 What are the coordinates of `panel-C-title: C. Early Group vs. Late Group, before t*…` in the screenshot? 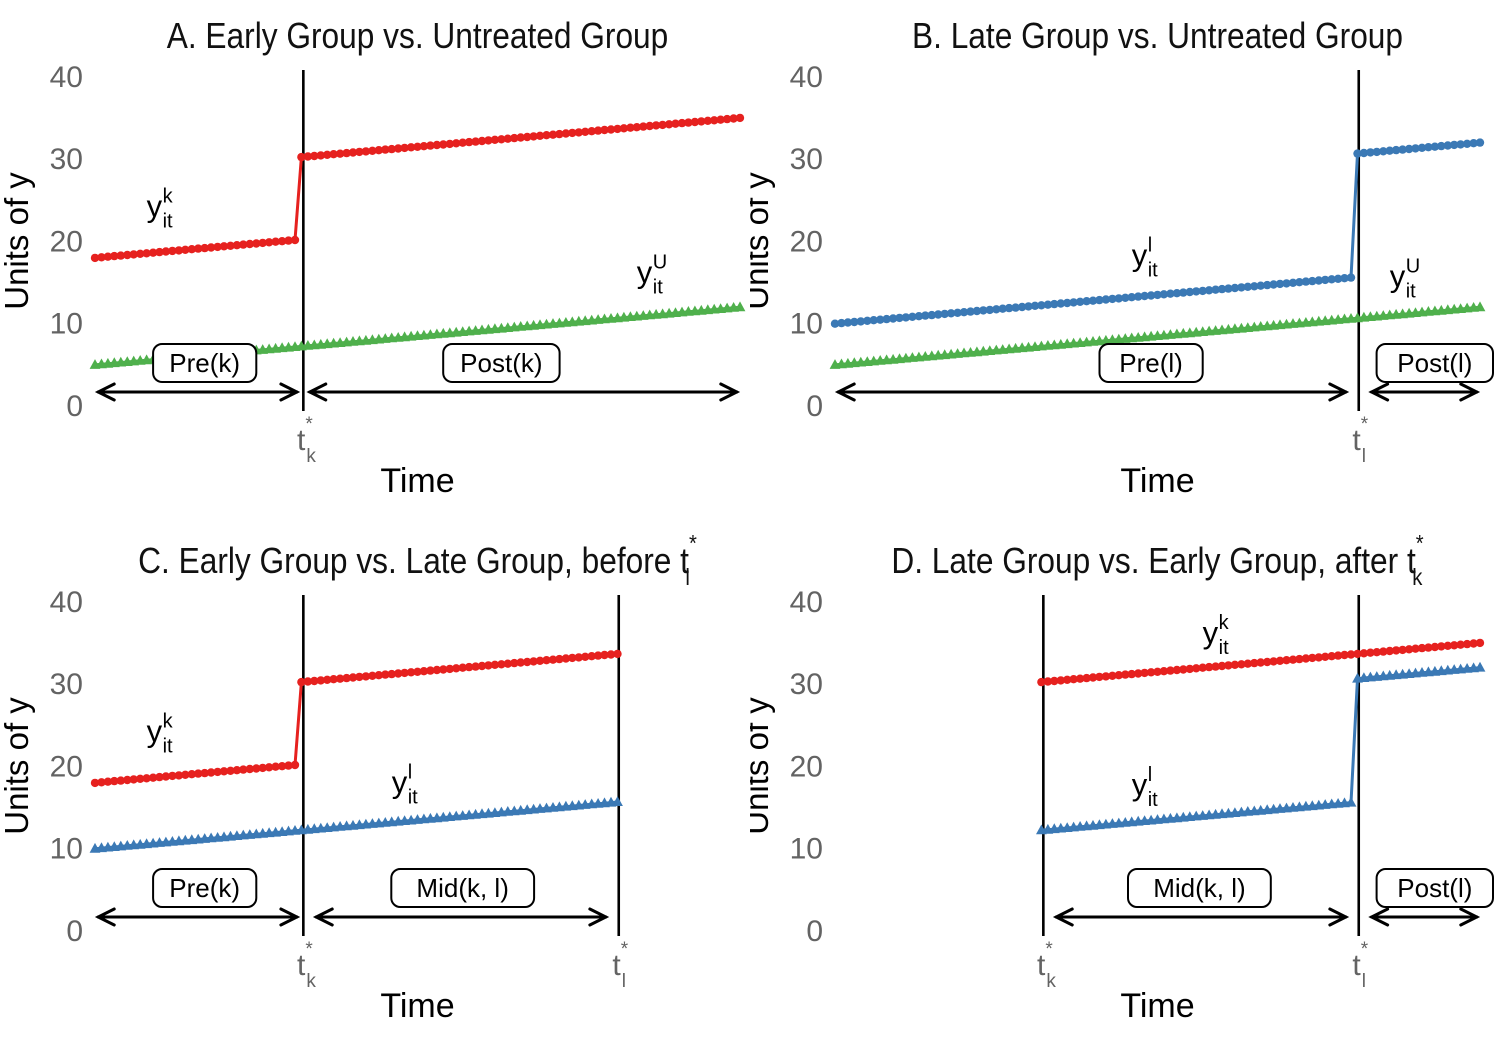 It's located at (417, 560).